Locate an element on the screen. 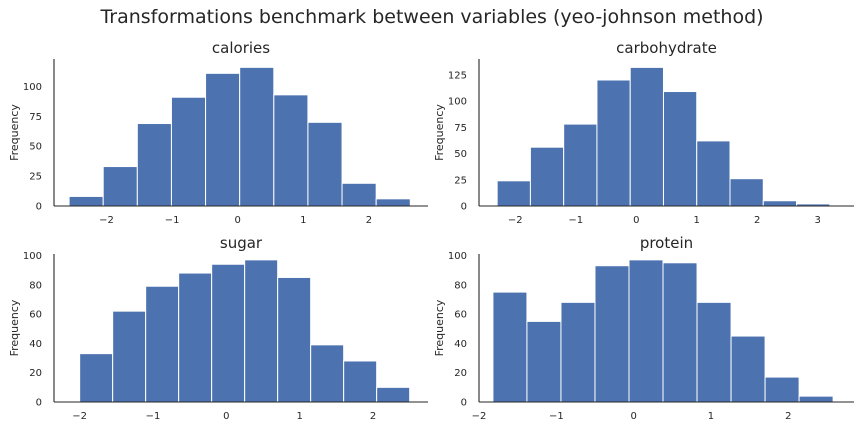 The width and height of the screenshot is (864, 432). x-tick-label: 3 is located at coordinates (818, 220).